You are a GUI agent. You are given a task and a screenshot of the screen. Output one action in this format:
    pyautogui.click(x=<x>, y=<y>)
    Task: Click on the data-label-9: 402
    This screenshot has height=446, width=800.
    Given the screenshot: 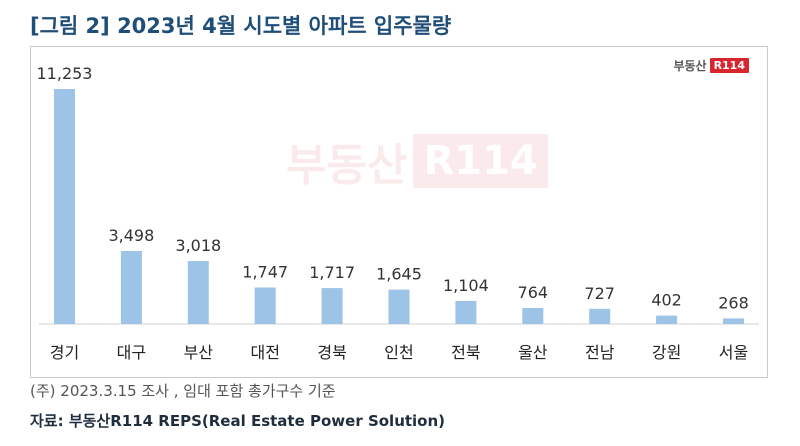 What is the action you would take?
    pyautogui.click(x=666, y=300)
    